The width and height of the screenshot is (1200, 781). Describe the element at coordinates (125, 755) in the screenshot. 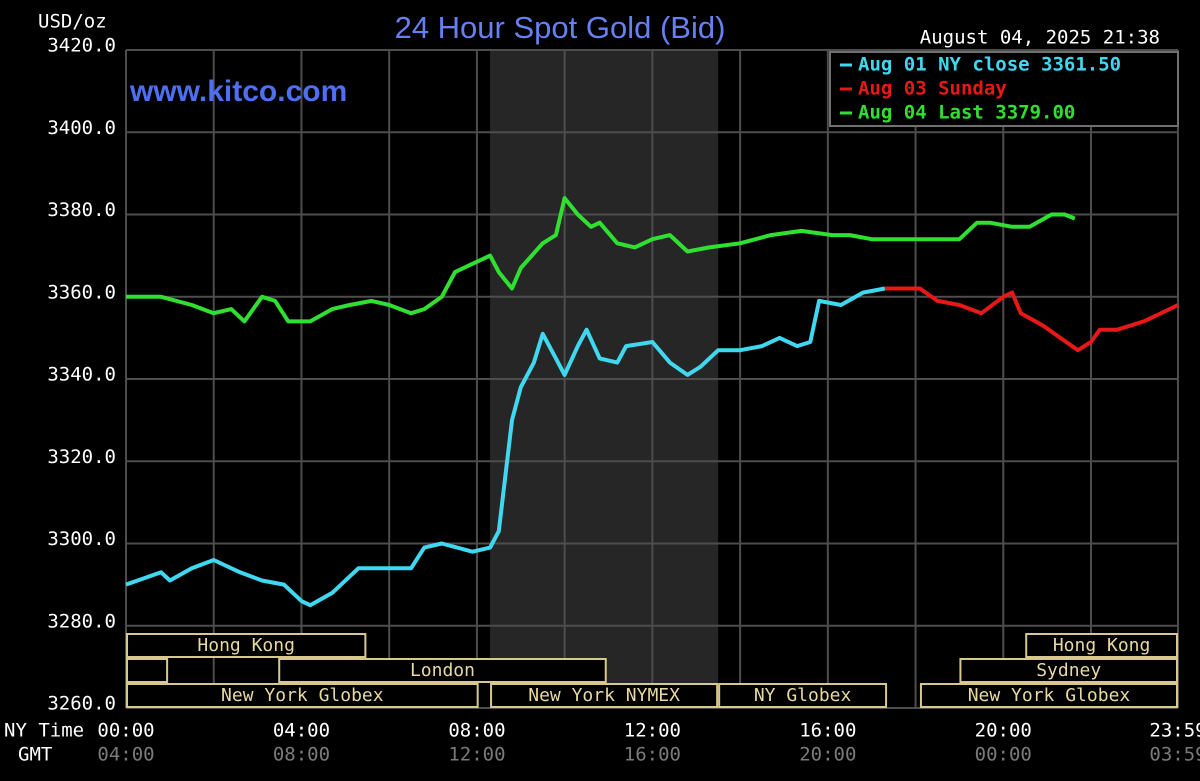

I see `x2-tick-label: 04:00` at that location.